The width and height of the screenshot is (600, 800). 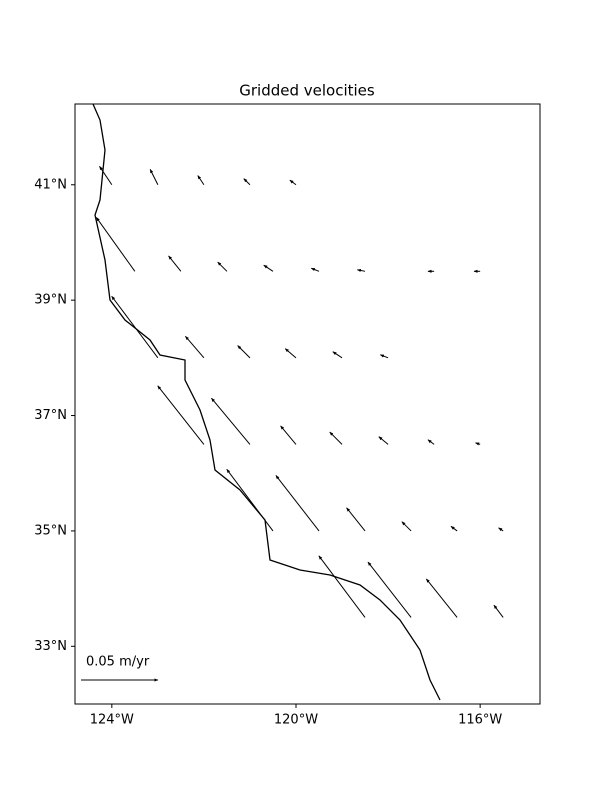 I want to click on x-tick-label: 120°W, so click(x=296, y=720).